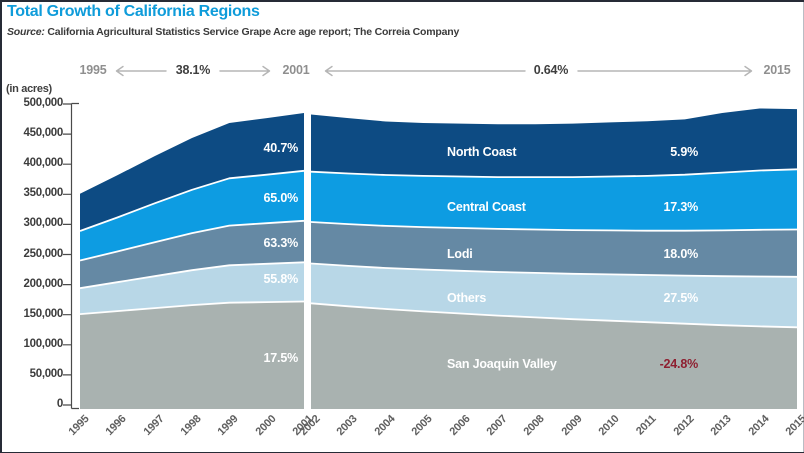 The width and height of the screenshot is (804, 453). Describe the element at coordinates (281, 358) in the screenshot. I see `pct-label-san-joaquin-valley-9501: 17.5%` at that location.